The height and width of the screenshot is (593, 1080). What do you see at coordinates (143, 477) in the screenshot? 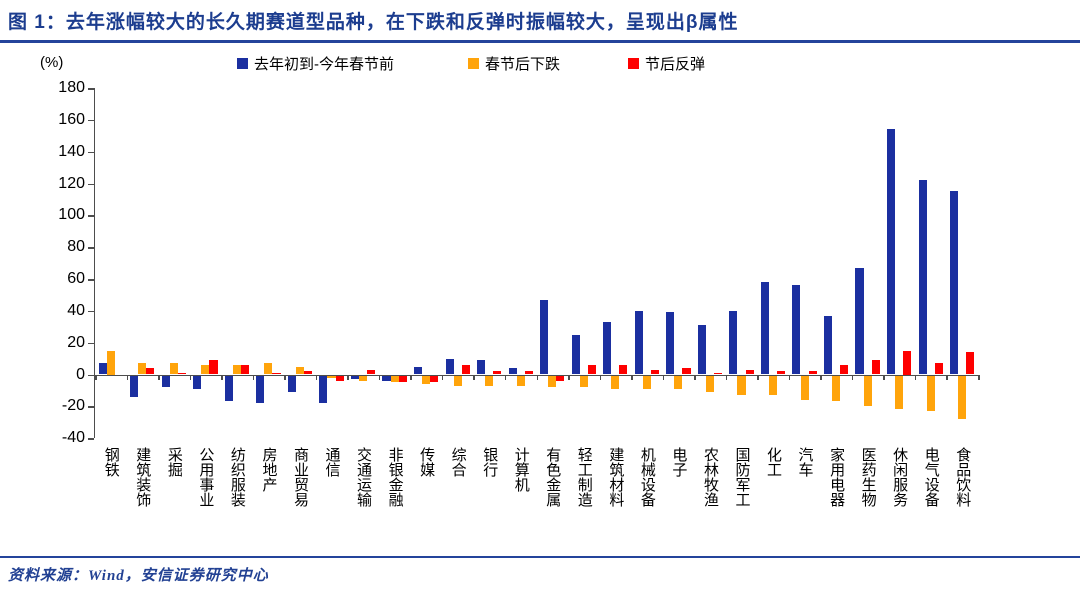
I see `x-category-label: 建筑装饰` at bounding box center [143, 477].